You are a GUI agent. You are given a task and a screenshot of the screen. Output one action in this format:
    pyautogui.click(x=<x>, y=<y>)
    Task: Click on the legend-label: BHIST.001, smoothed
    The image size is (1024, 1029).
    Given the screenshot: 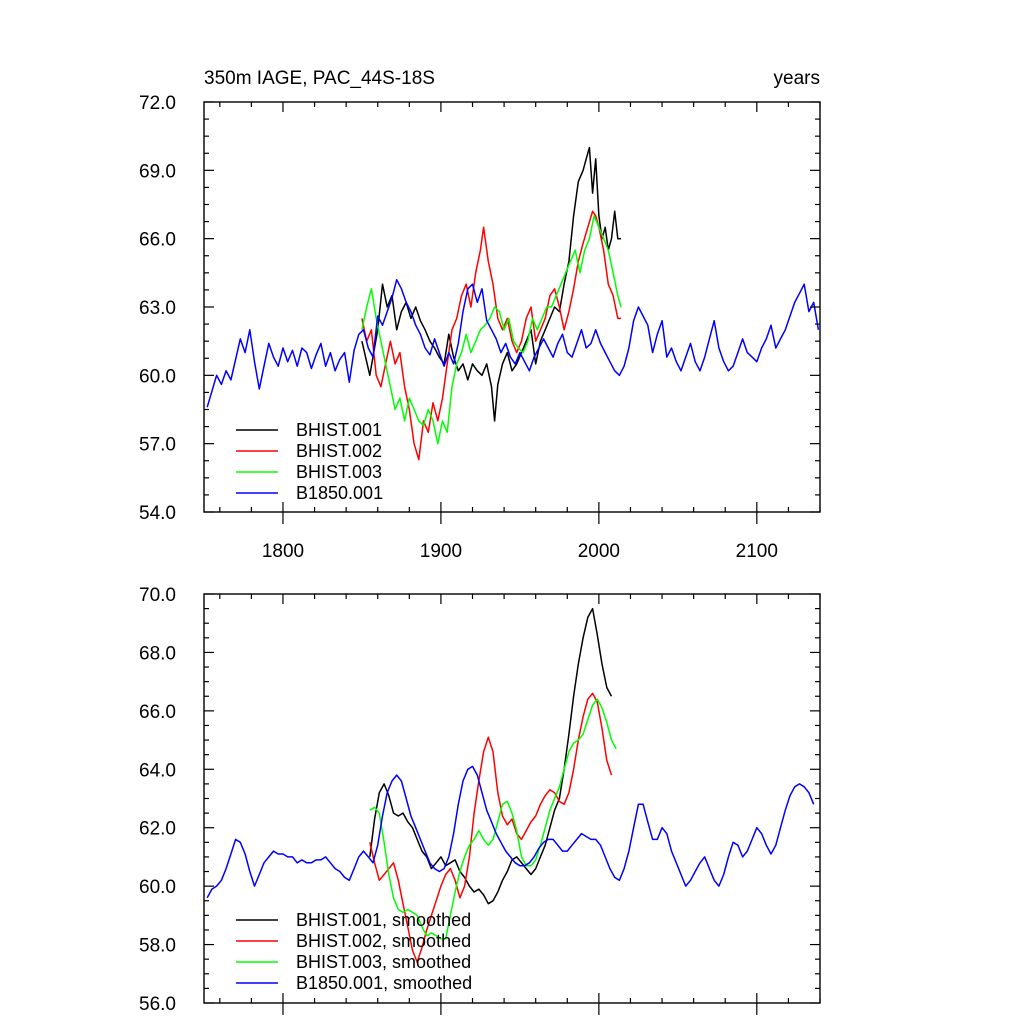 What is the action you would take?
    pyautogui.click(x=383, y=920)
    